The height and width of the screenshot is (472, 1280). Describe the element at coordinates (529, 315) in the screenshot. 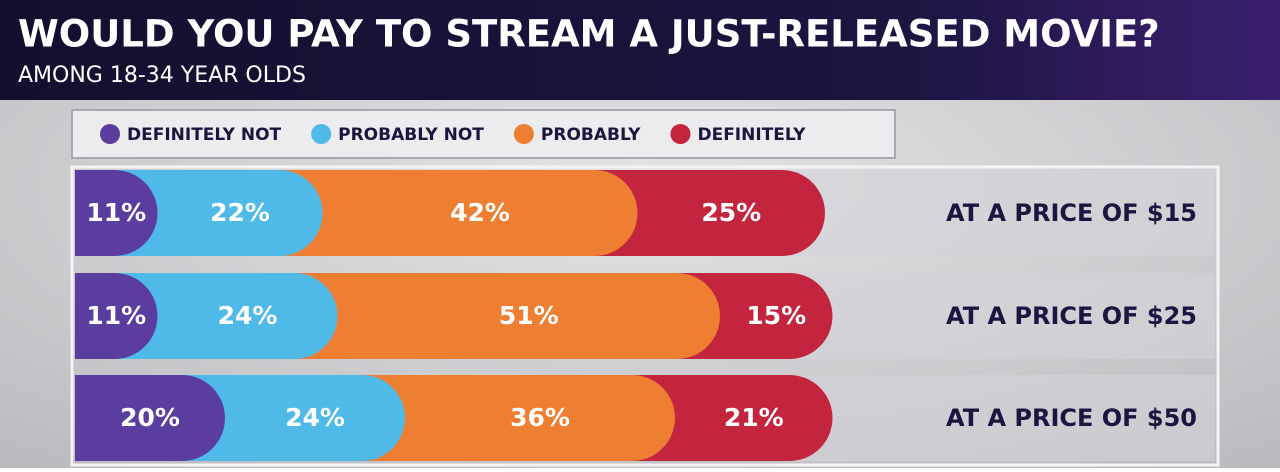

I see `value-label: 51%` at that location.